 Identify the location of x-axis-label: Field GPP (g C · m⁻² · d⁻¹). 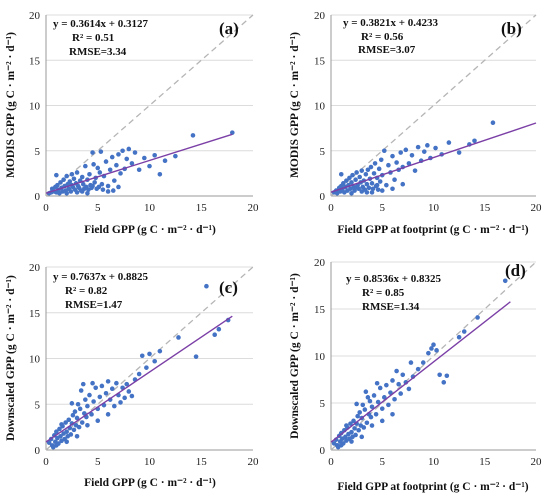
(150, 230).